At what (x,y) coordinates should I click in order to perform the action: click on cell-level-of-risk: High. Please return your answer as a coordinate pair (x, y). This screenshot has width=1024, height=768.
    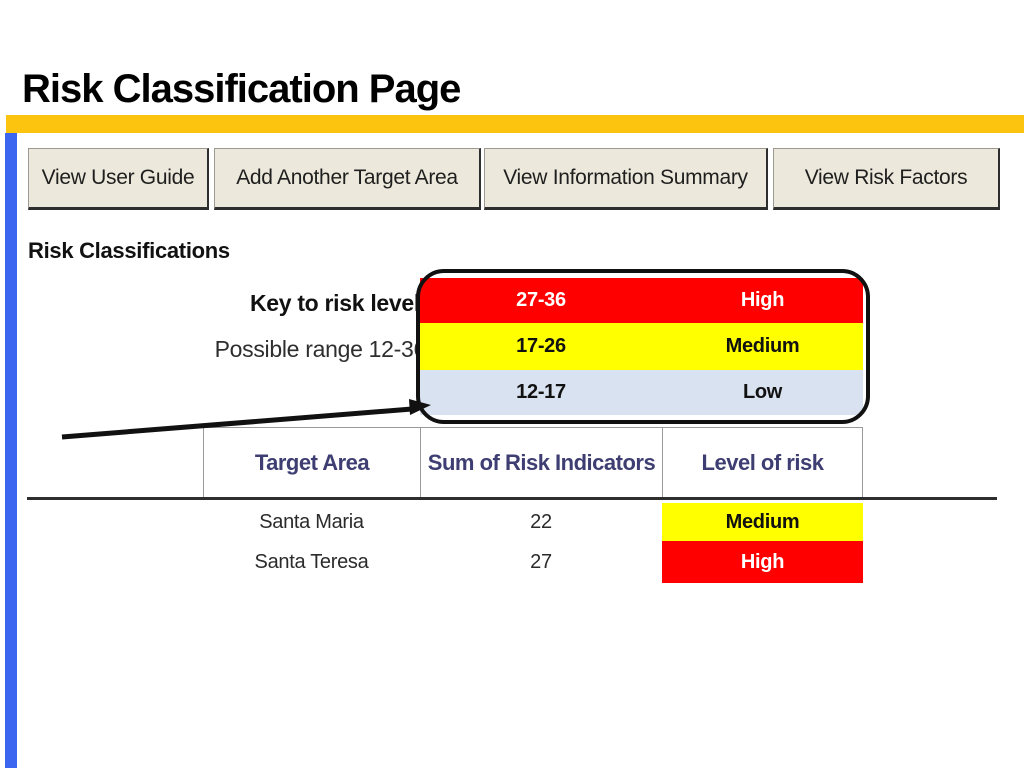
    Looking at the image, I should click on (762, 562).